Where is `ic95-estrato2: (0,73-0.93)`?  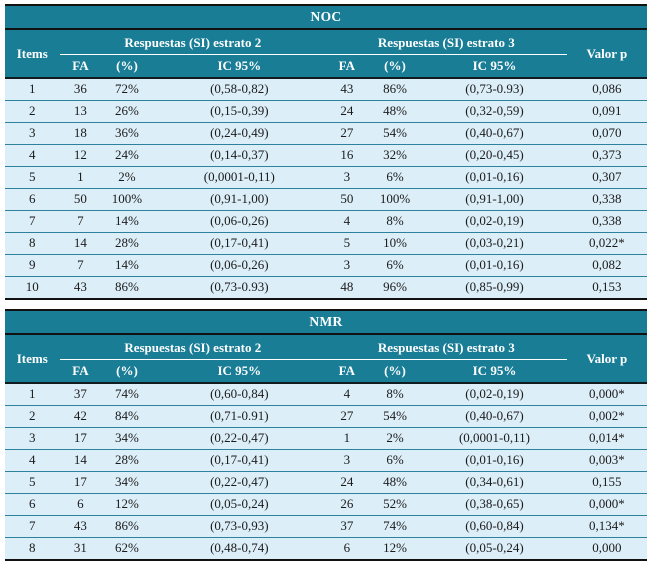 ic95-estrato2: (0,73-0.93) is located at coordinates (239, 287).